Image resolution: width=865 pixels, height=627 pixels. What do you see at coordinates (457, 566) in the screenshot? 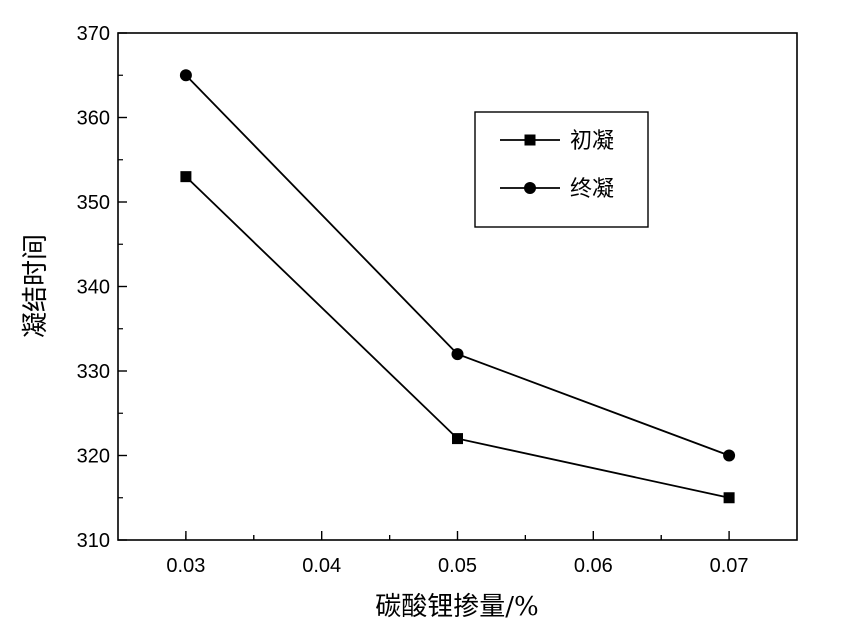
I see `x-tick-label: 0.05` at bounding box center [457, 566].